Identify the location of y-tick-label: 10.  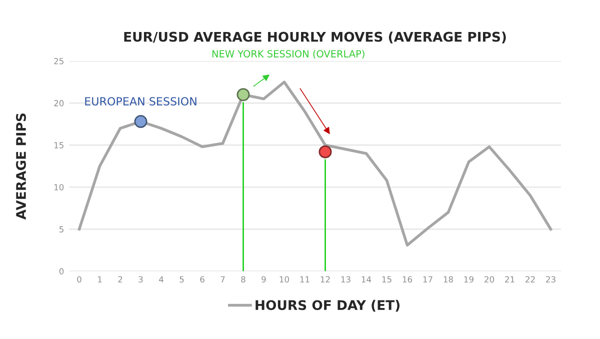
(59, 187).